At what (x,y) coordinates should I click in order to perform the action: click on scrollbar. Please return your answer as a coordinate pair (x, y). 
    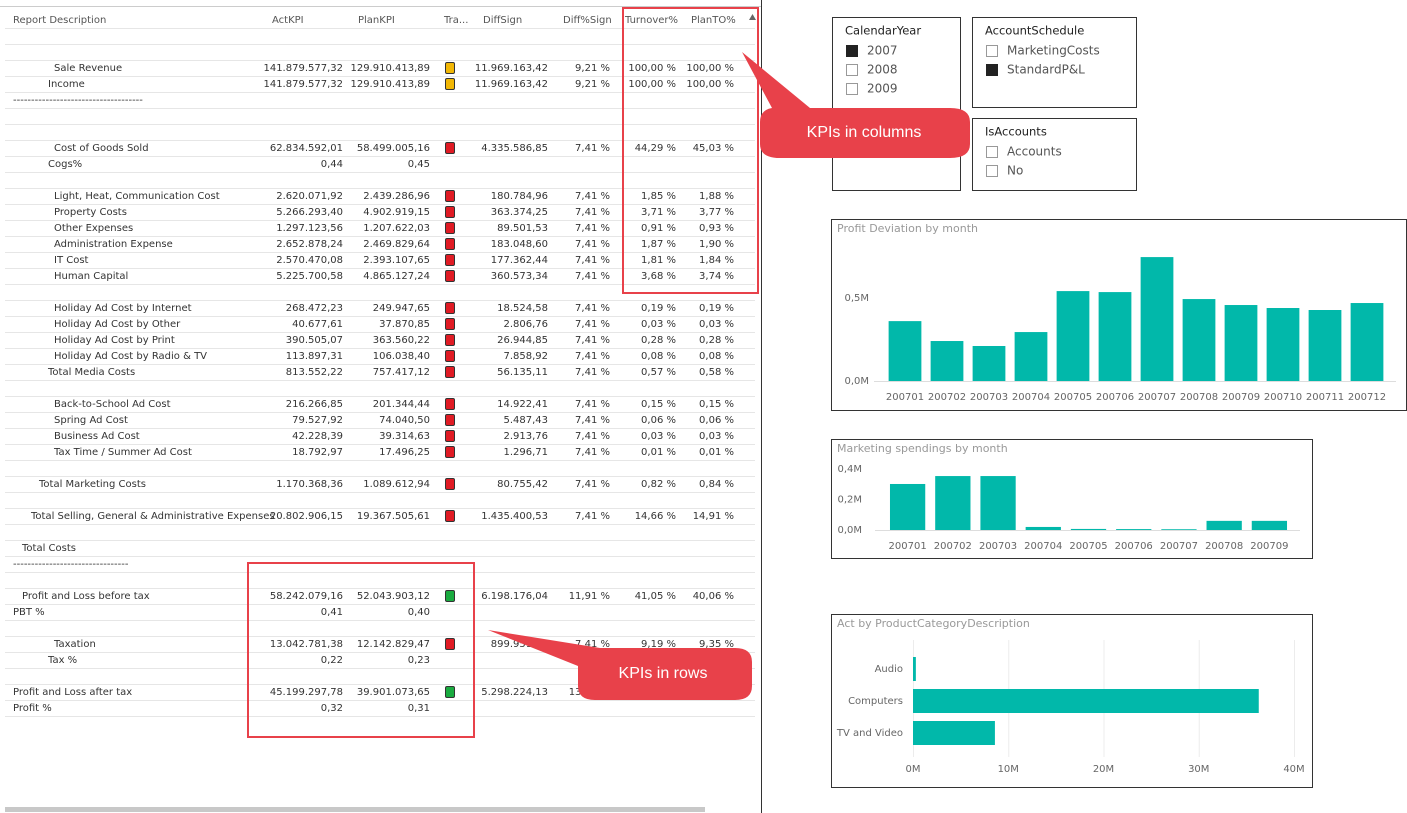
    Looking at the image, I should click on (355, 809).